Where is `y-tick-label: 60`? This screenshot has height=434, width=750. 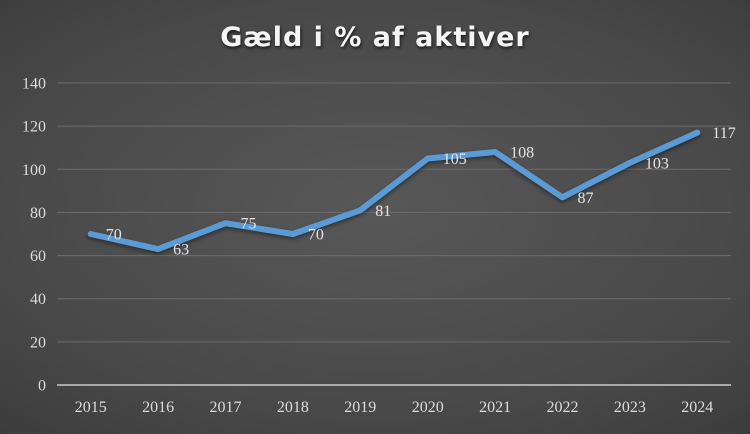 y-tick-label: 60 is located at coordinates (38, 256).